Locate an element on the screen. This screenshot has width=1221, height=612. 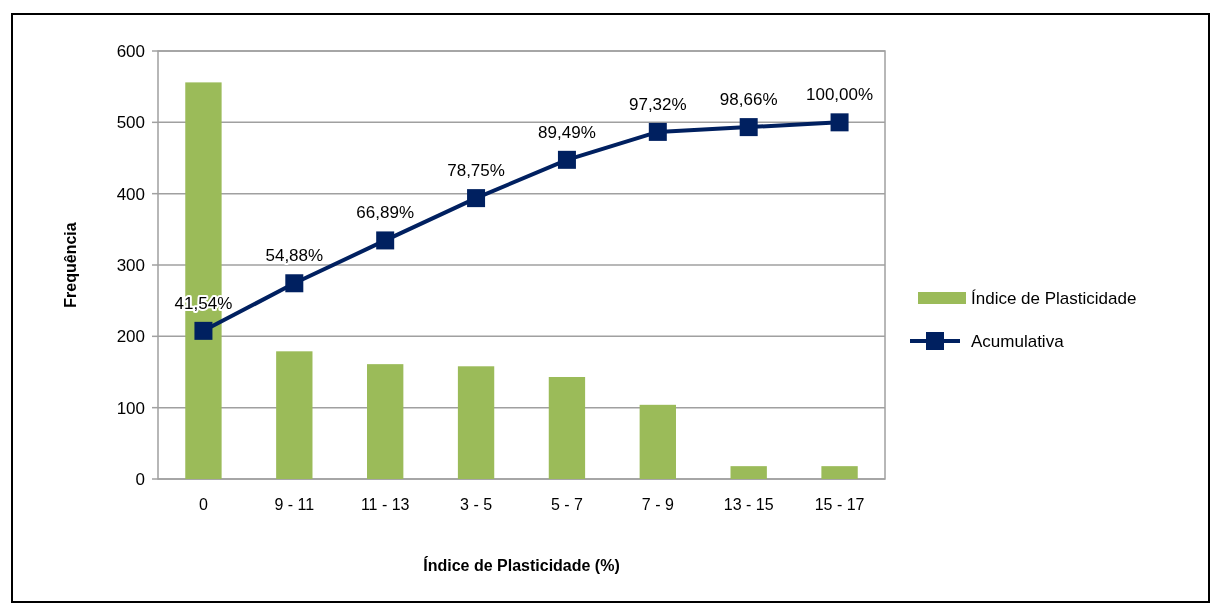
legend-label: Índice de Plasticidade is located at coordinates (1054, 298).